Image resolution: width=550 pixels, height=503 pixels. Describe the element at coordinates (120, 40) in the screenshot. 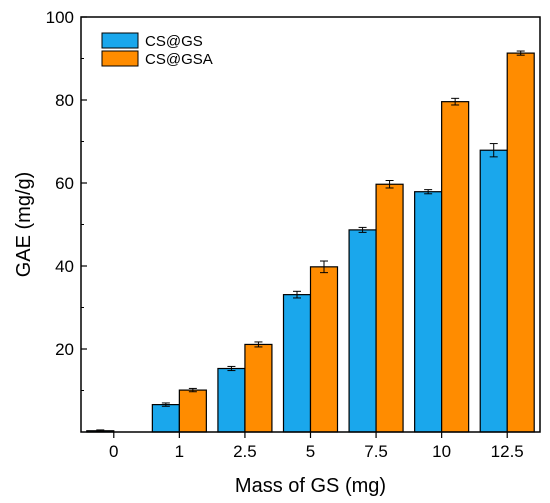

I see `legend-swatch-cs-gs` at that location.